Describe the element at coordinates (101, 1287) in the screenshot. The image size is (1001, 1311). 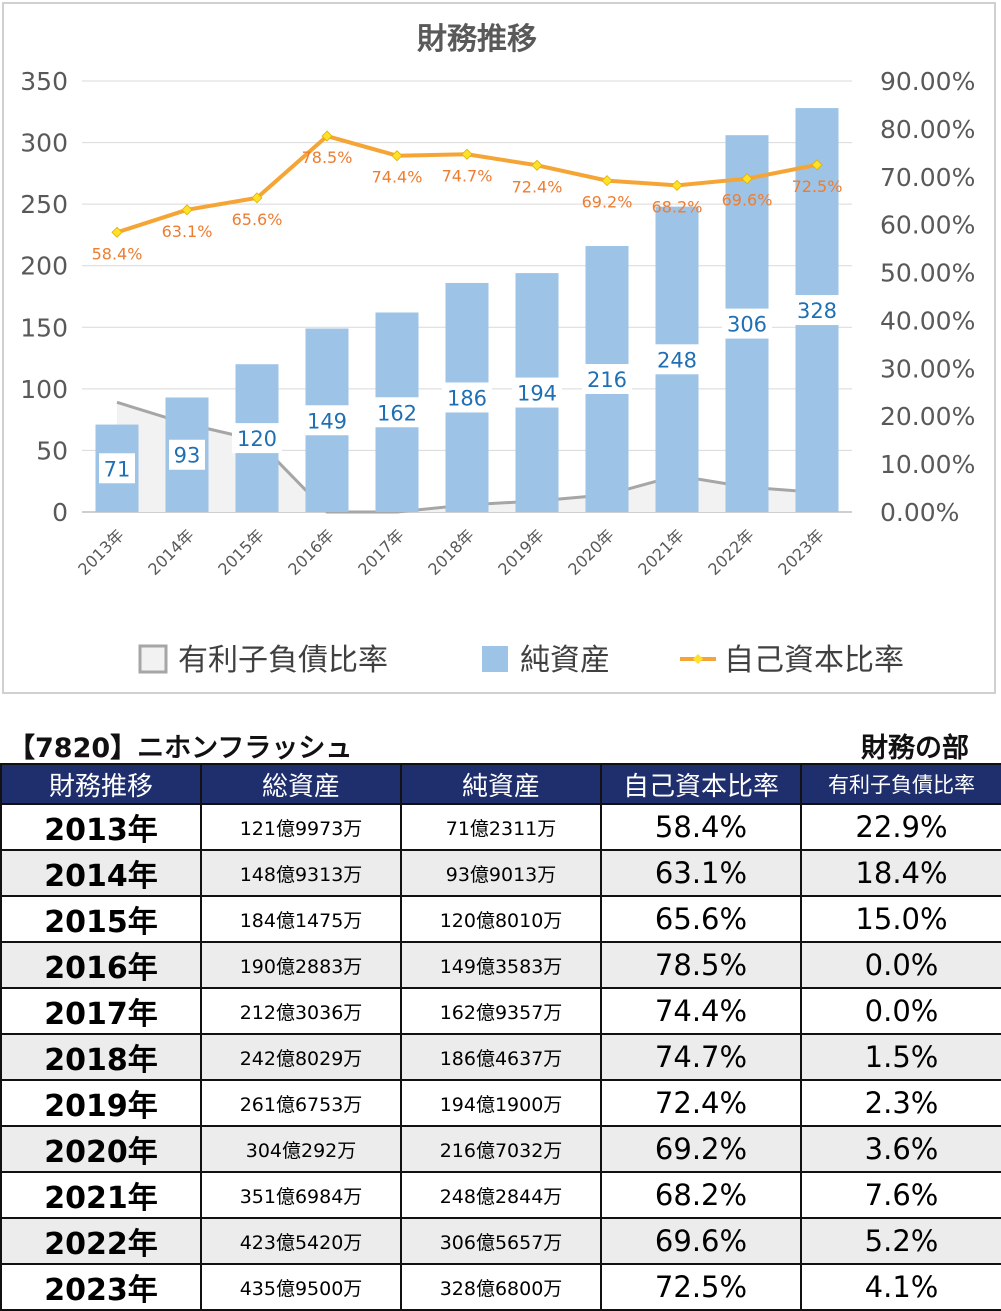
I see `cell-year: 2023年` at that location.